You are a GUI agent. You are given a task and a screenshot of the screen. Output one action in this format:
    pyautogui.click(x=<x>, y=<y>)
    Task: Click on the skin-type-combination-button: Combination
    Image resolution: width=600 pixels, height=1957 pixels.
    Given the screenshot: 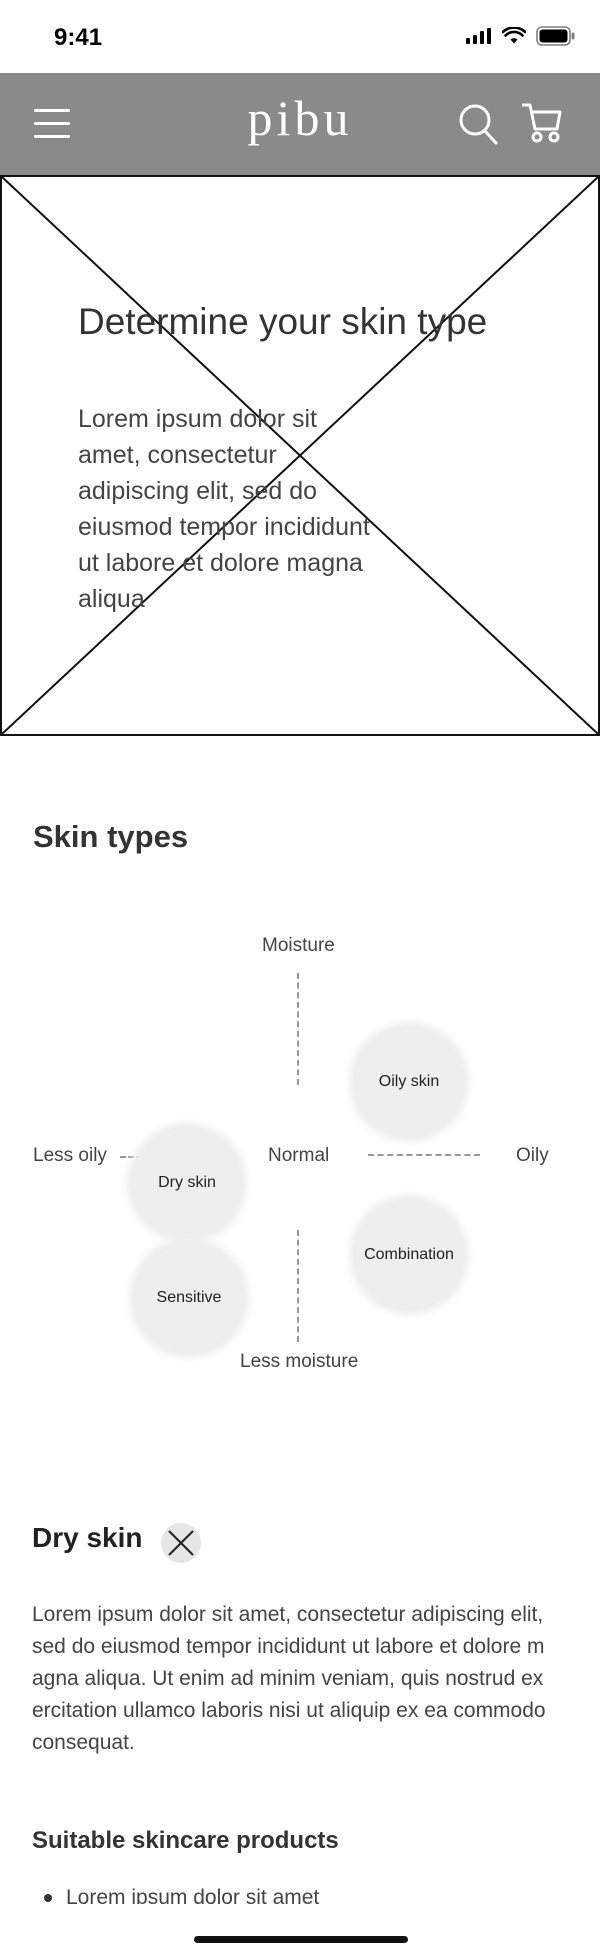 What is the action you would take?
    pyautogui.click(x=409, y=1255)
    